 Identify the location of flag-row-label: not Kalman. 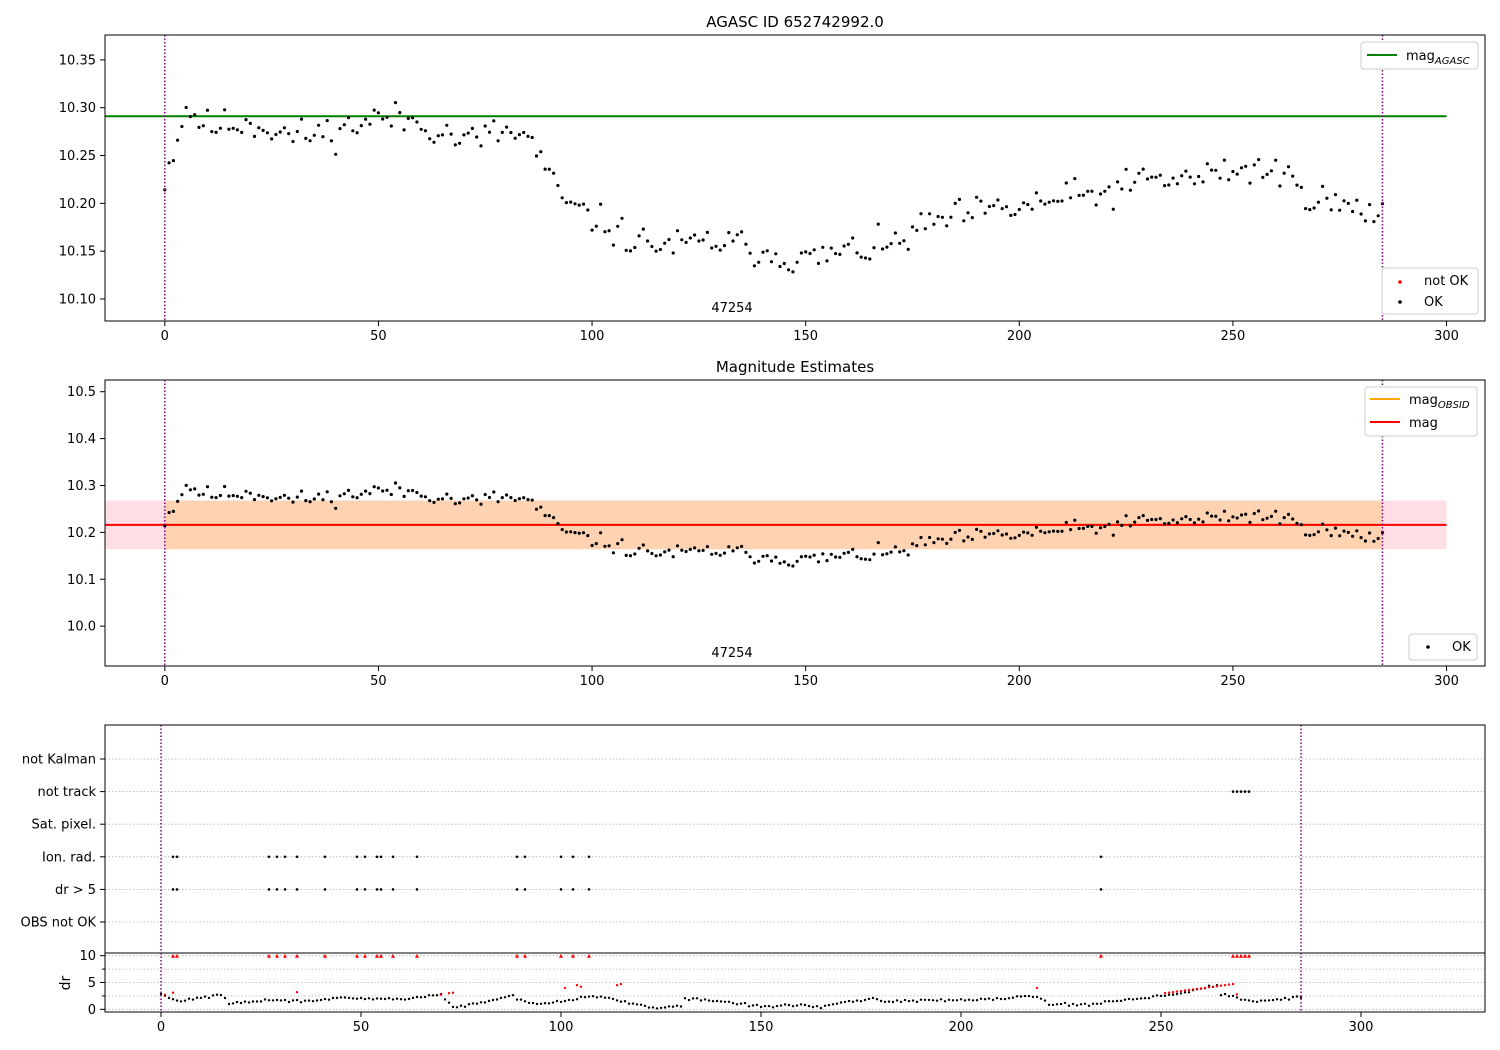
(59, 760).